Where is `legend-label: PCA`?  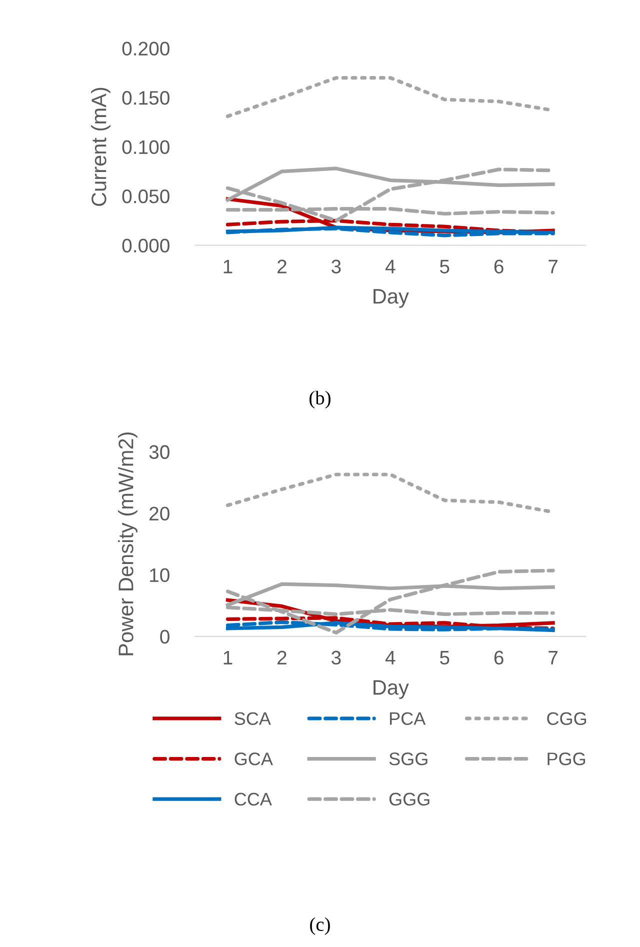
legend-label: PCA is located at coordinates (408, 718).